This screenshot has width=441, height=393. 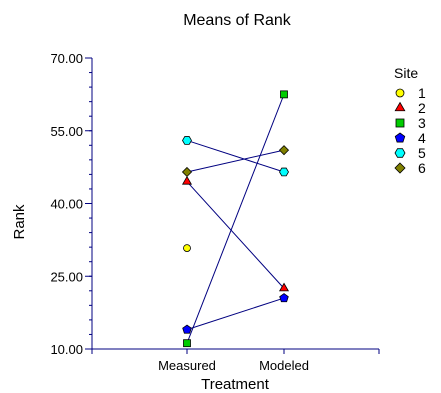 What do you see at coordinates (422, 123) in the screenshot?
I see `legend-label-3: 3` at bounding box center [422, 123].